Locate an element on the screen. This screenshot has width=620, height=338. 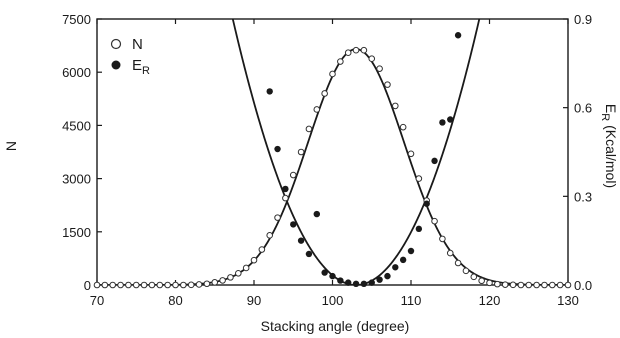
y-left-tick-group: 0 1500 3000 4500 6000 7500 is located at coordinates (82, 152).